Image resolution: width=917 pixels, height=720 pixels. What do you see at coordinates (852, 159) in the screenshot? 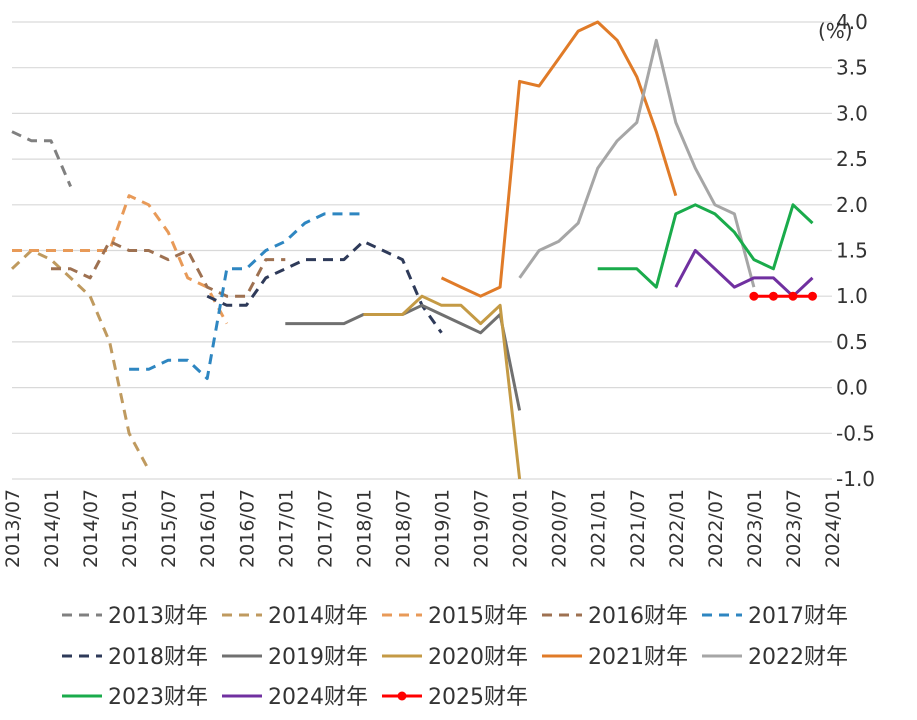
I see `y-tick-label: 2.5` at bounding box center [852, 159].